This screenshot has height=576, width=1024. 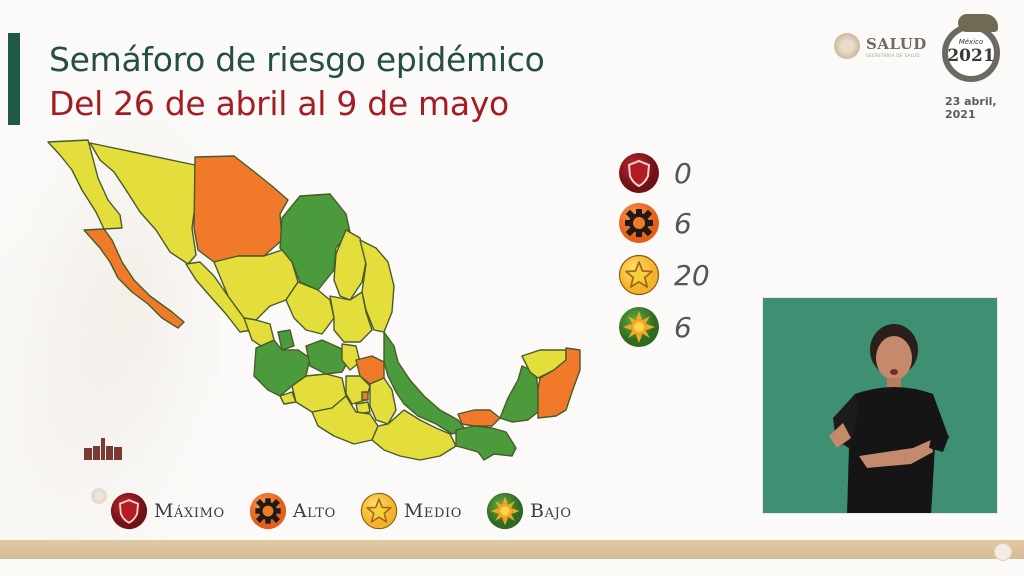 What do you see at coordinates (286, 340) in the screenshot?
I see `state-aguascalientes` at bounding box center [286, 340].